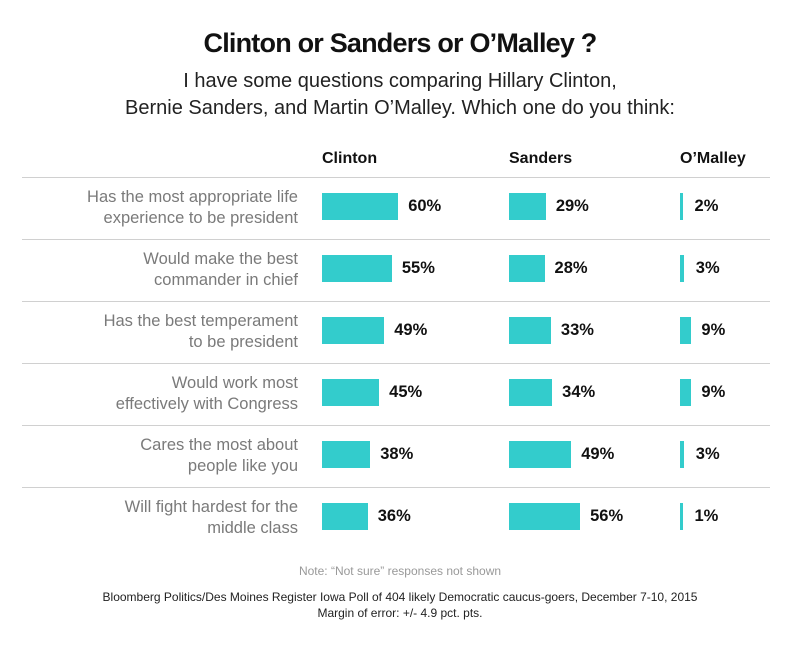  Describe the element at coordinates (607, 516) in the screenshot. I see `data-label: 56%` at that location.